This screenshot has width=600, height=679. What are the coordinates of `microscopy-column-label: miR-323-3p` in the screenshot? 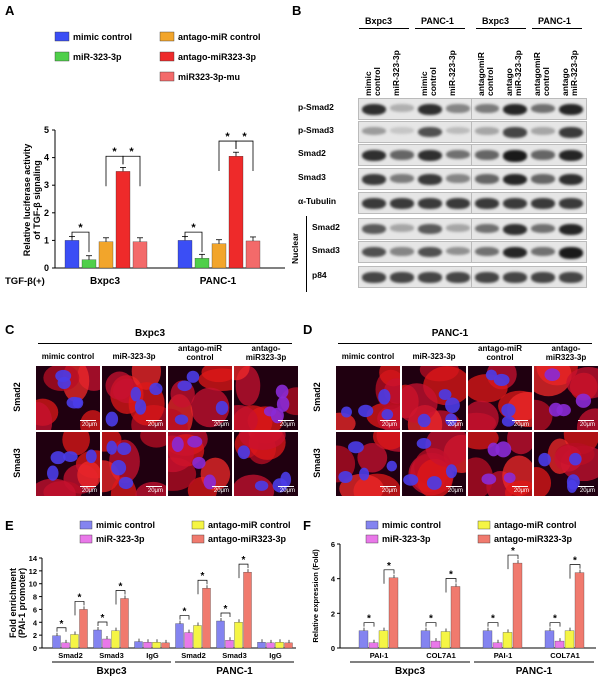 It's located at (134, 356).